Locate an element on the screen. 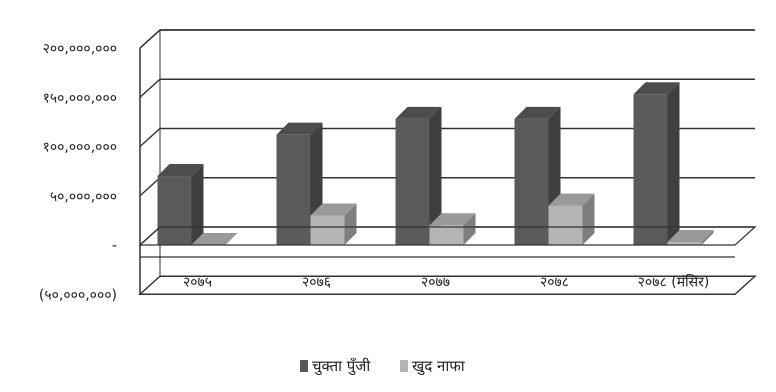 This screenshot has height=392, width=776. y-tick-label: १५०,०००,००० is located at coordinates (80, 98).